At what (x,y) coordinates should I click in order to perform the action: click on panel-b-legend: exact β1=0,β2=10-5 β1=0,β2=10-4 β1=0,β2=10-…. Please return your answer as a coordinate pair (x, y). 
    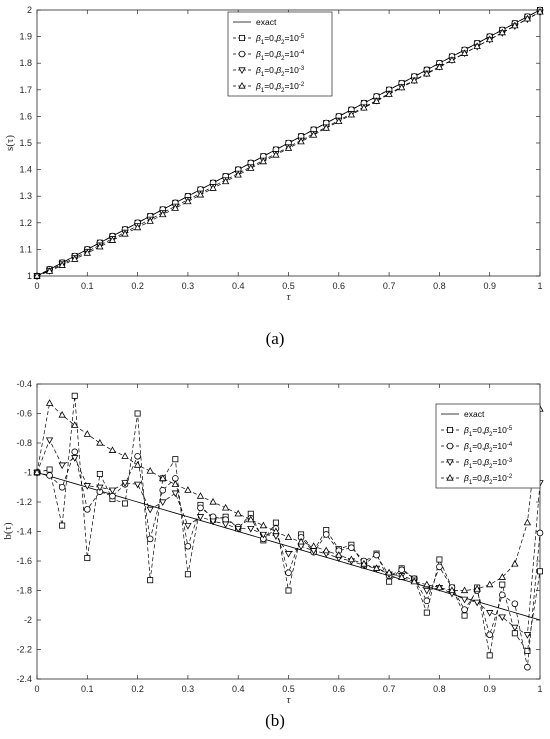
    Looking at the image, I should click on (488, 446).